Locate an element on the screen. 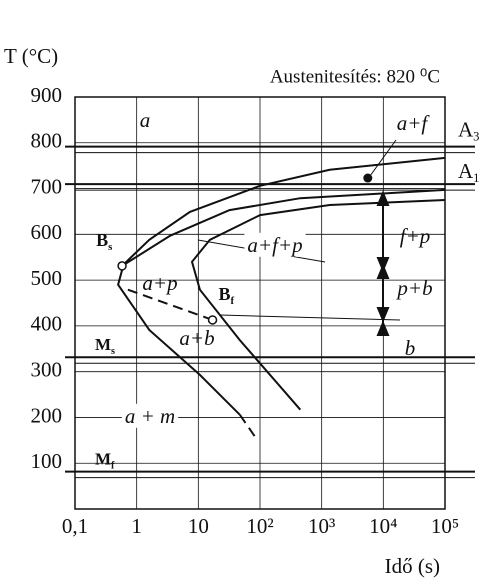 Image resolution: width=489 pixels, height=585 pixels. label-sub: 1 is located at coordinates (476, 178).